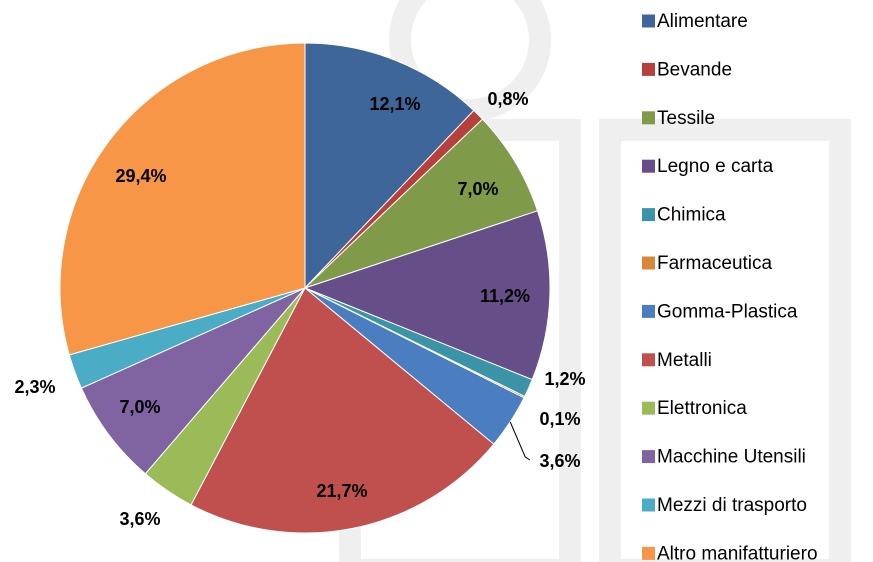 The height and width of the screenshot is (562, 873). I want to click on legend-label: Chimica, so click(691, 215).